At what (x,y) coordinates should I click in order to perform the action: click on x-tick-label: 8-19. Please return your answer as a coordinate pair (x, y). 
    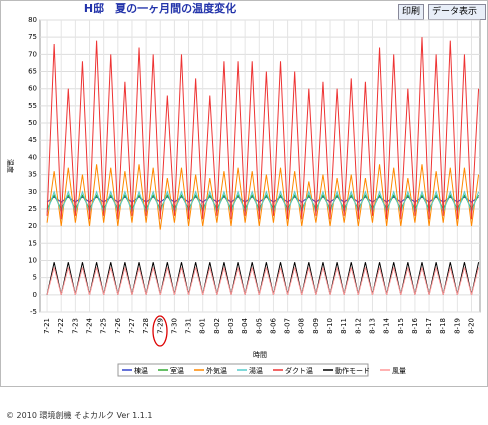
    Looking at the image, I should click on (457, 326).